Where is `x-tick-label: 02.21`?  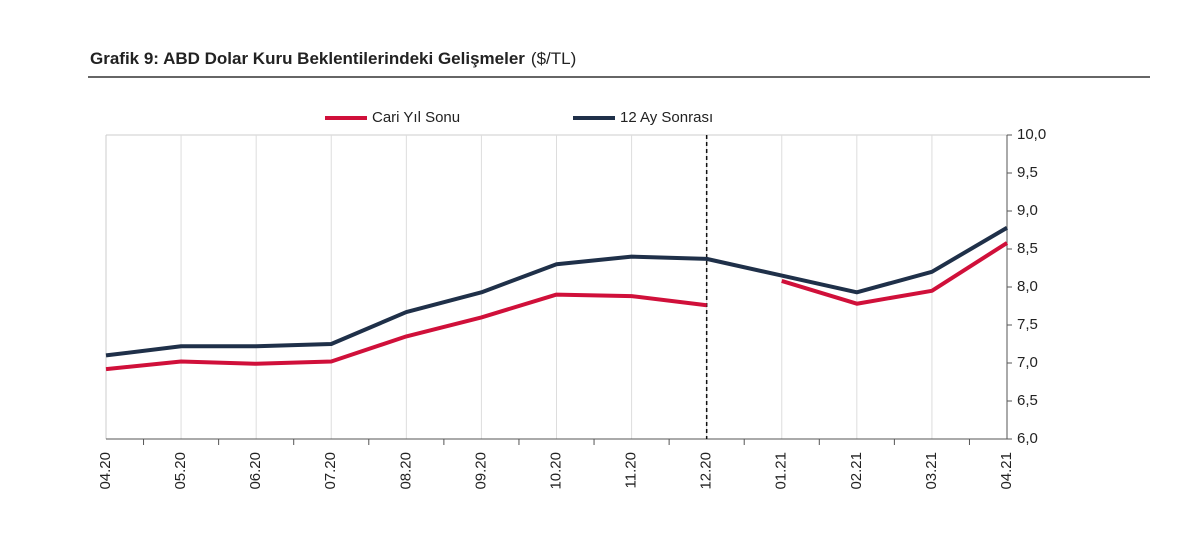
x-tick-label: 02.21 is located at coordinates (856, 471).